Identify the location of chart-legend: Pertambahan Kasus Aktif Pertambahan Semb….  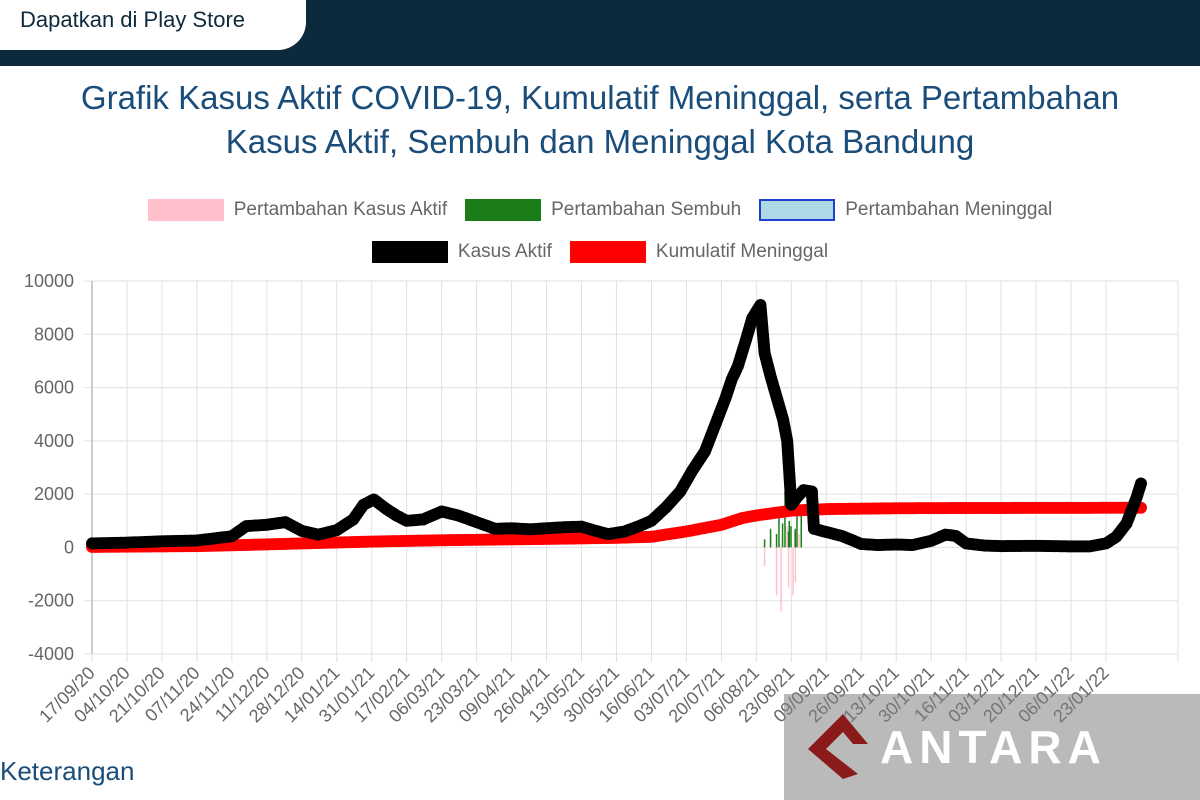
(600, 237).